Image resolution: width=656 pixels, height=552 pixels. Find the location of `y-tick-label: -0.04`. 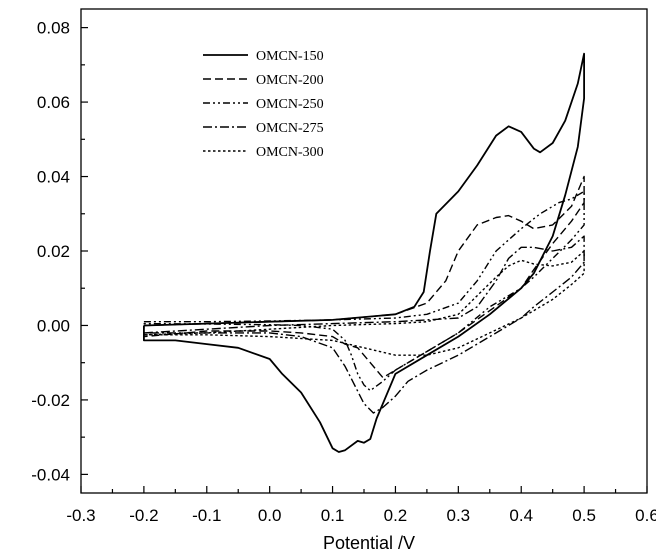

y-tick-label: -0.04 is located at coordinates (50, 474).